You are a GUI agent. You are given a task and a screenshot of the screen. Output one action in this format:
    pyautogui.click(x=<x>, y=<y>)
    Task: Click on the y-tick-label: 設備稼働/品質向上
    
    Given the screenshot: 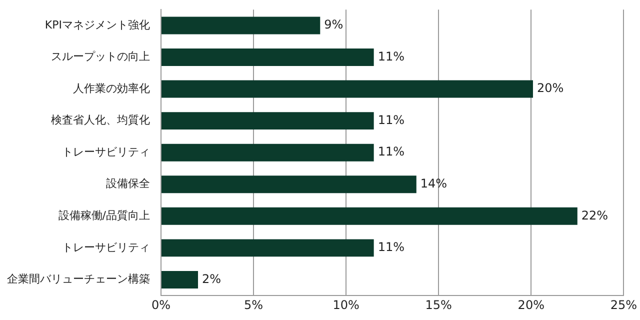 What is the action you would take?
    pyautogui.click(x=104, y=215)
    